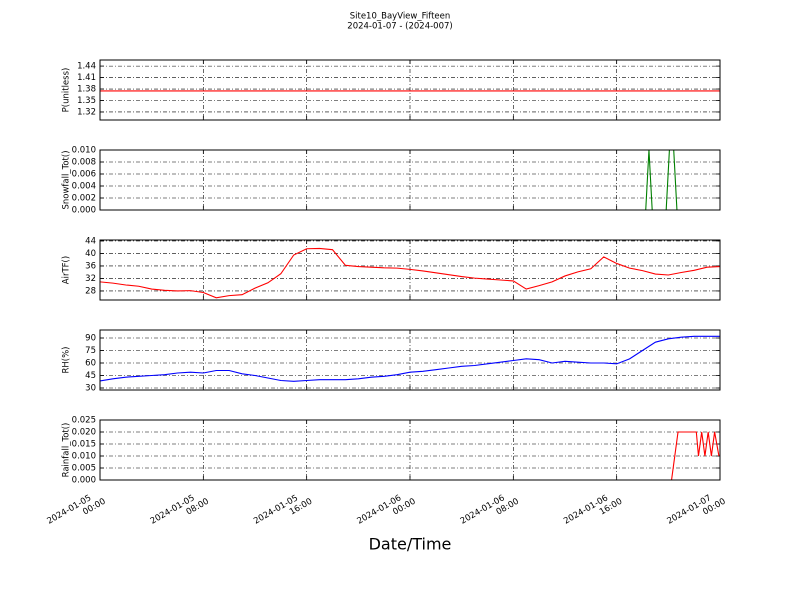 The height and width of the screenshot is (600, 800). I want to click on y-axis-label: P(unitless), so click(67, 90).